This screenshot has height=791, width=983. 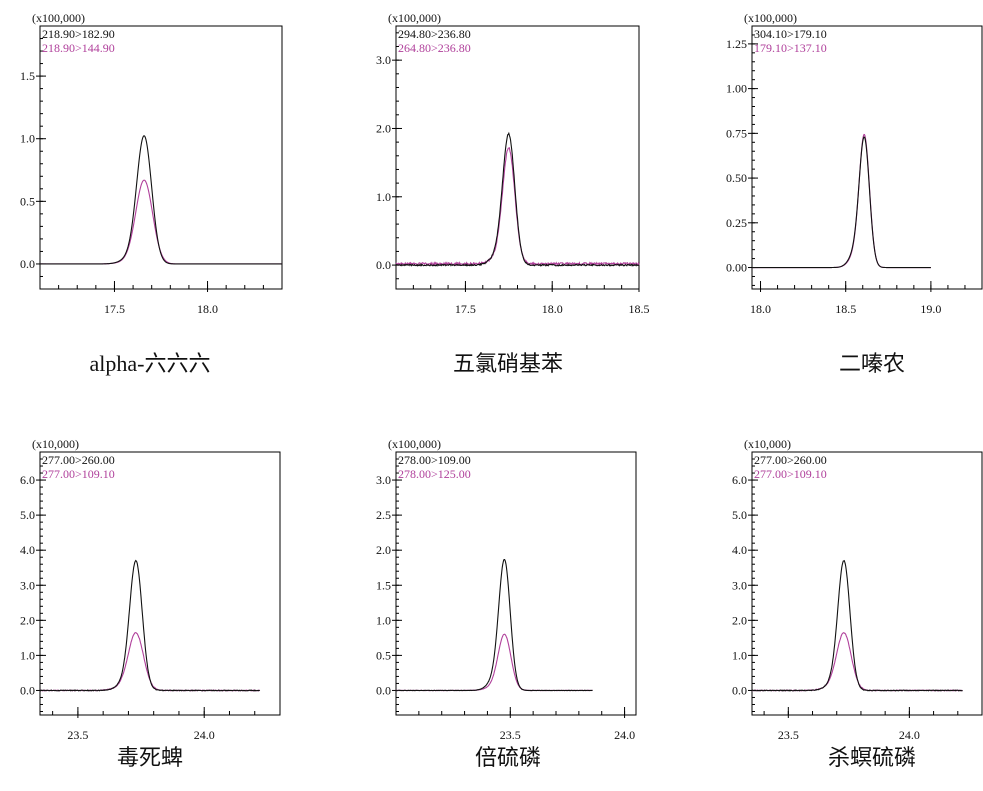 I want to click on legend-entry: 218.90>182.90, so click(x=78, y=34).